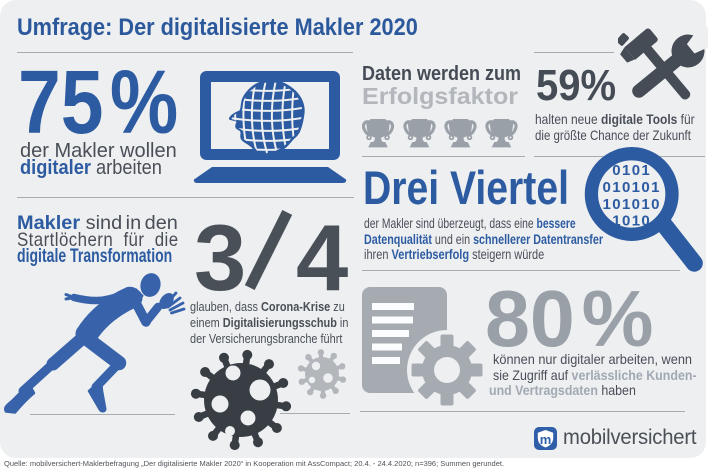 Image resolution: width=710 pixels, height=473 pixels. Describe the element at coordinates (631, 220) in the screenshot. I see `svg-text: 1010` at that location.